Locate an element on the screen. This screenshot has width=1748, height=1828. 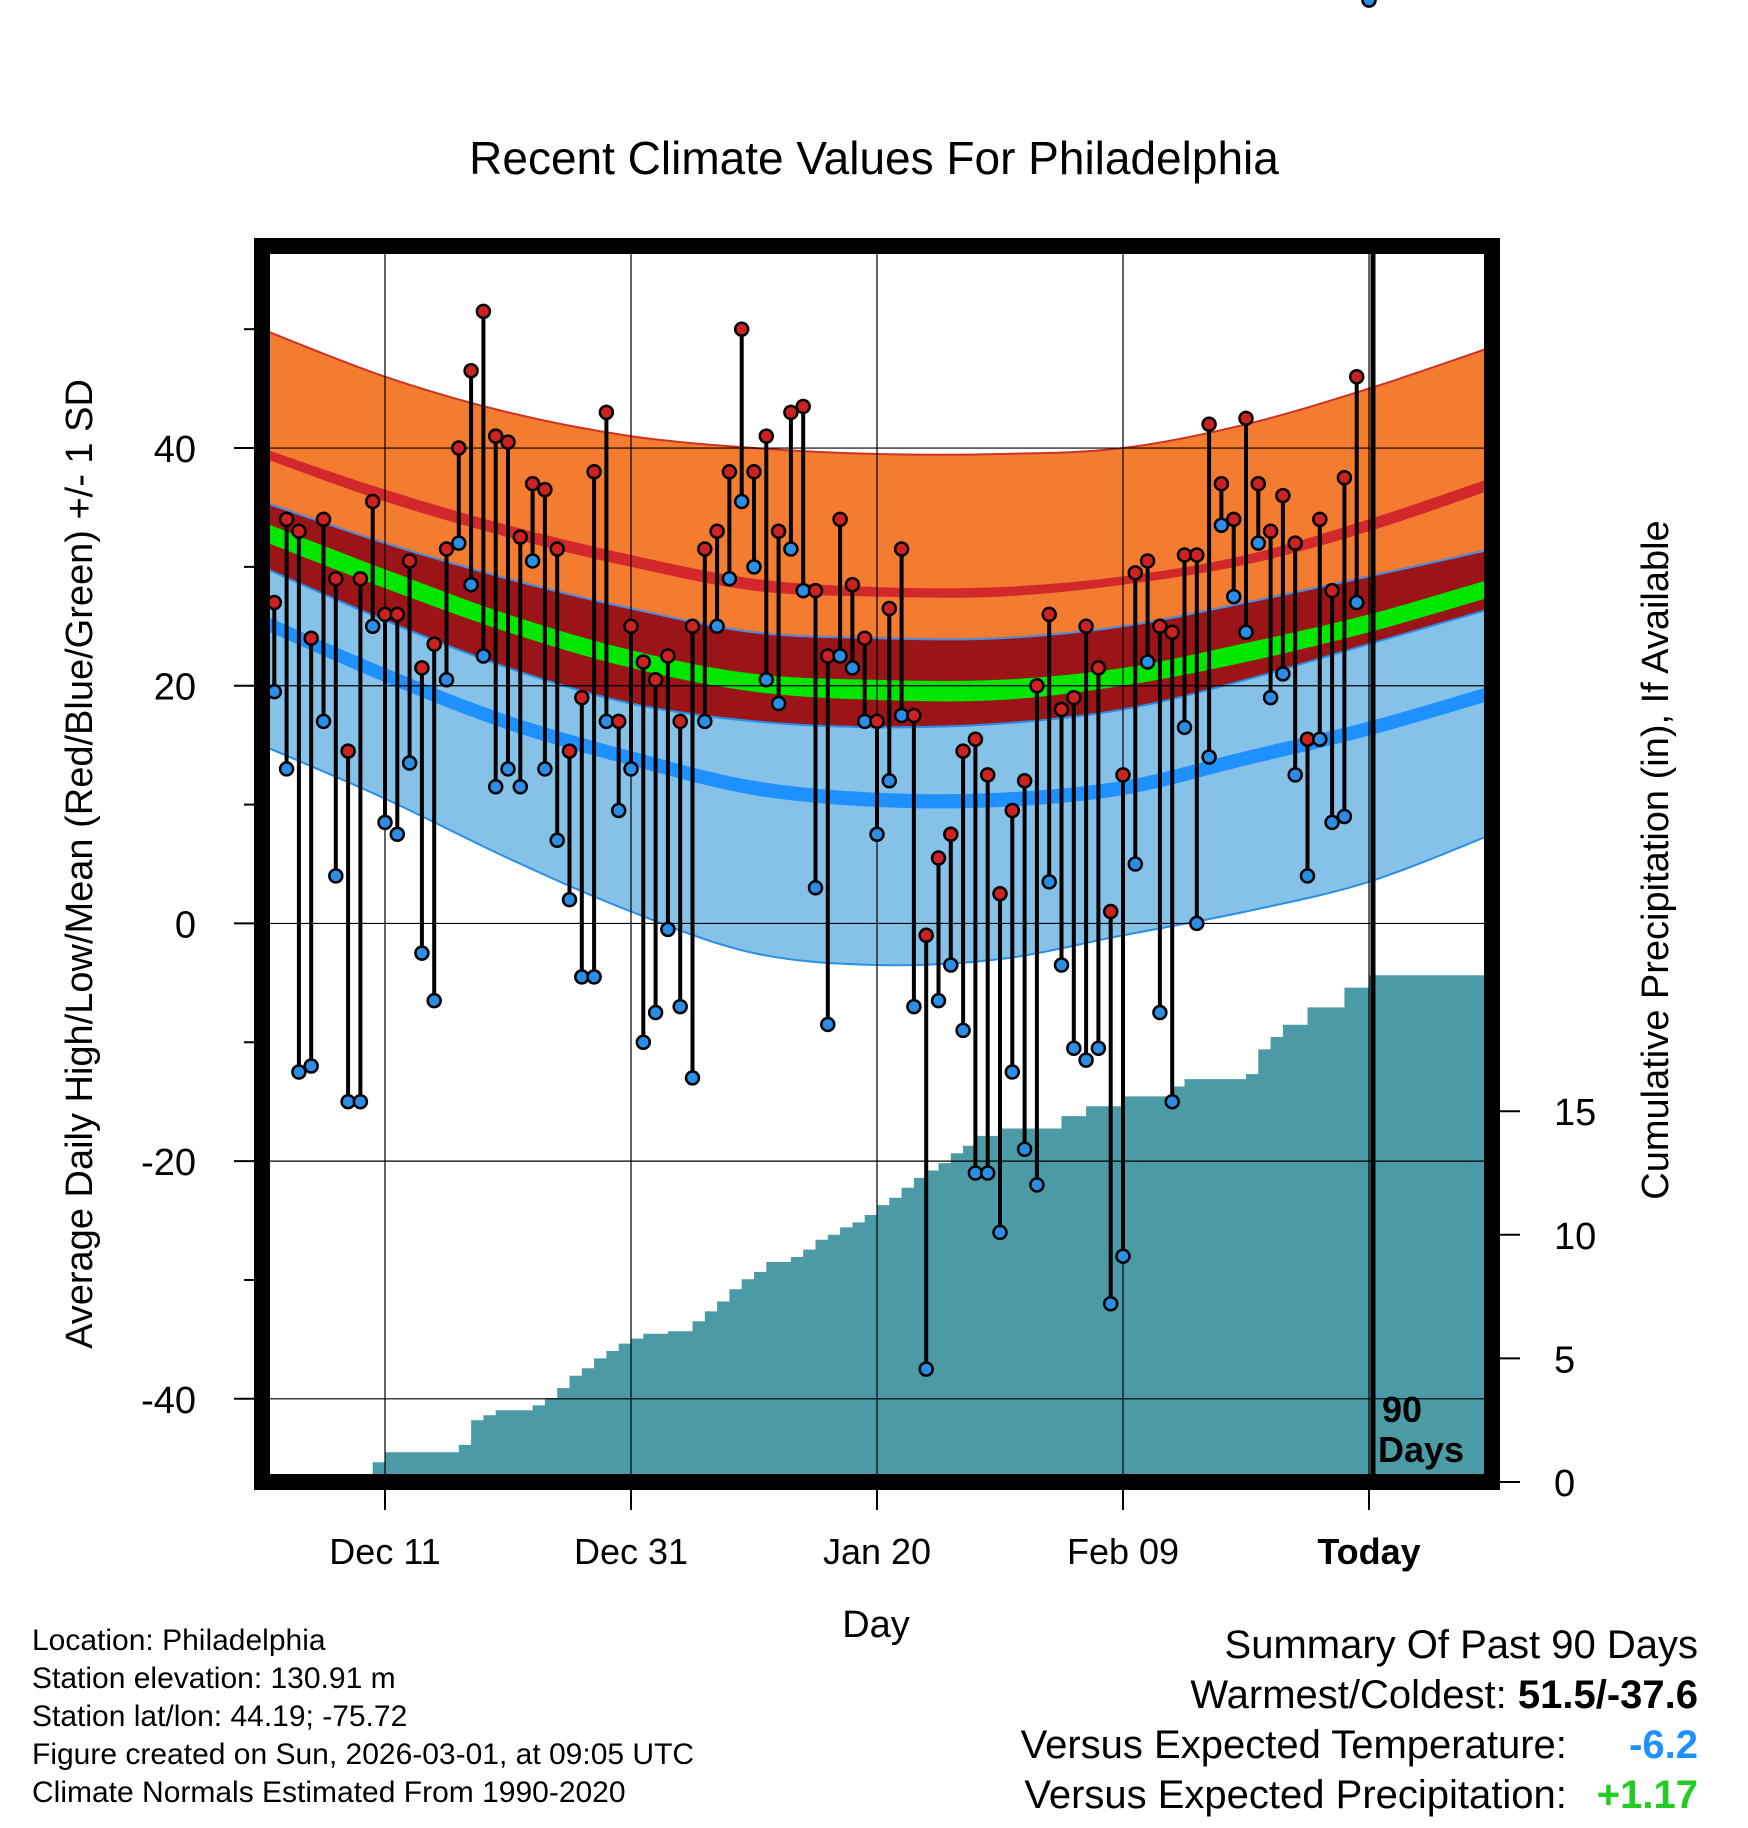
y2-tick-label: 10 is located at coordinates (1575, 1237).